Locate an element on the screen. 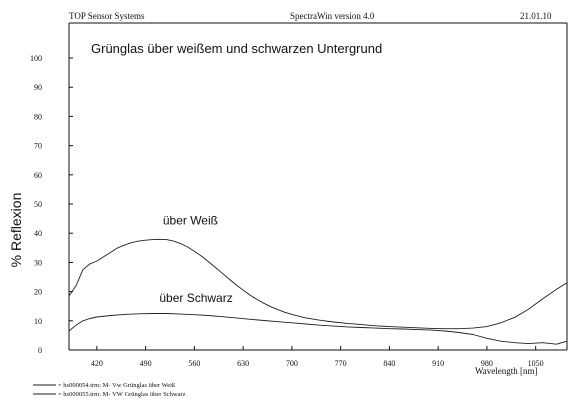  legend-item-1: = hs000054.trm: M- Vw Grünglas über Weiß is located at coordinates (117, 385).